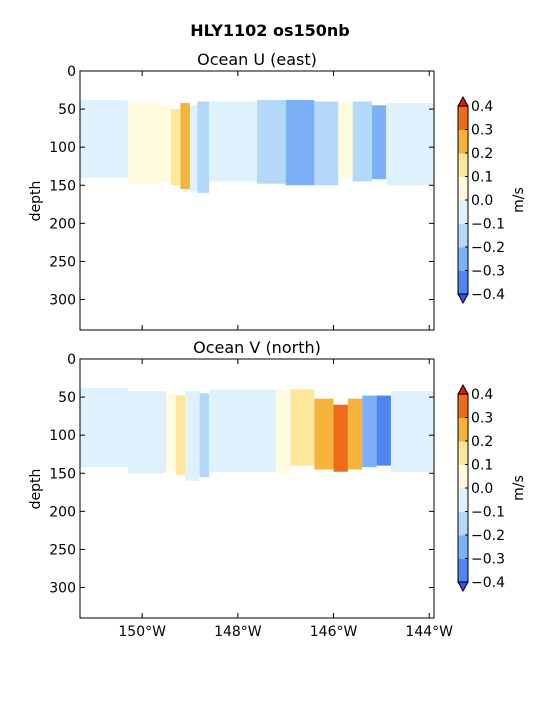 This screenshot has width=540, height=720. I want to click on x-tick-label: 148°W, so click(238, 632).